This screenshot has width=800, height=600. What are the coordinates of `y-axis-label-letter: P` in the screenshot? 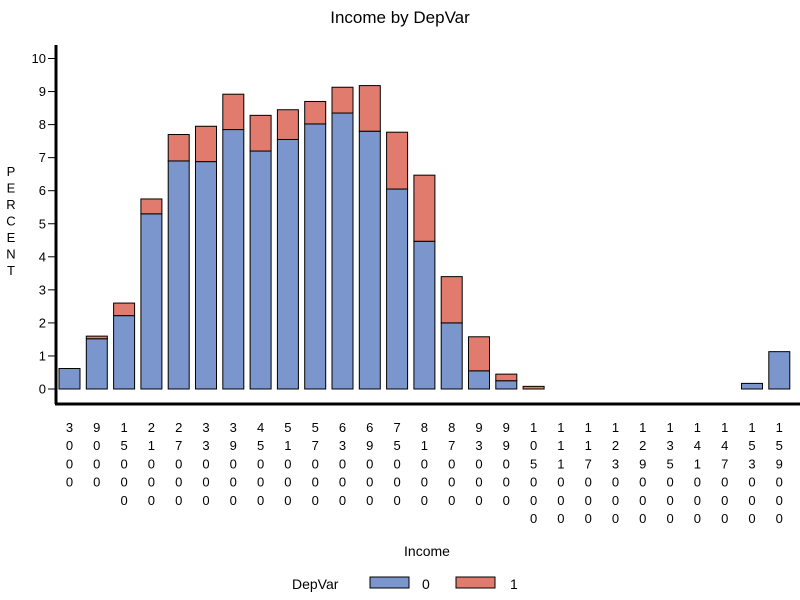 It's located at (11, 171).